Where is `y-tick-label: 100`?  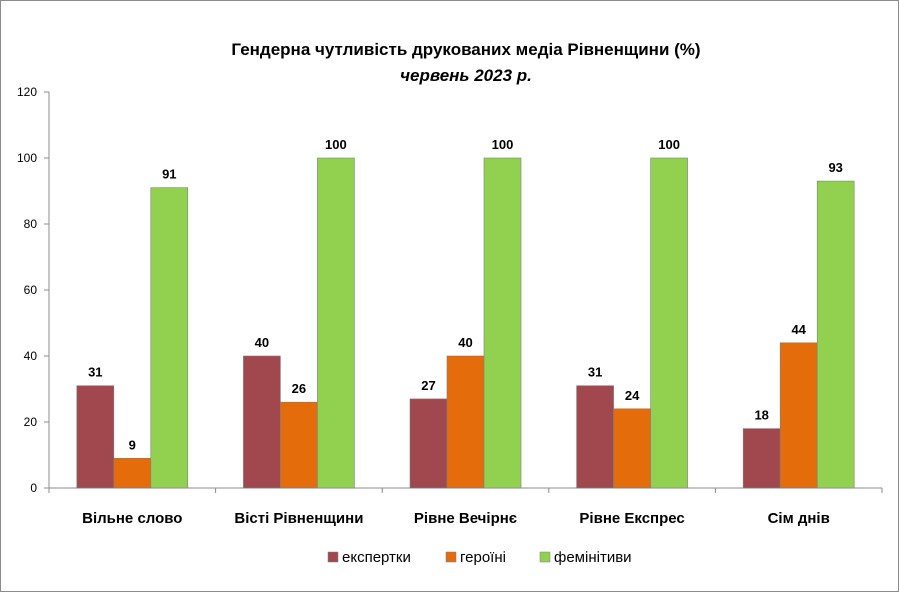
y-tick-label: 100 is located at coordinates (27, 158).